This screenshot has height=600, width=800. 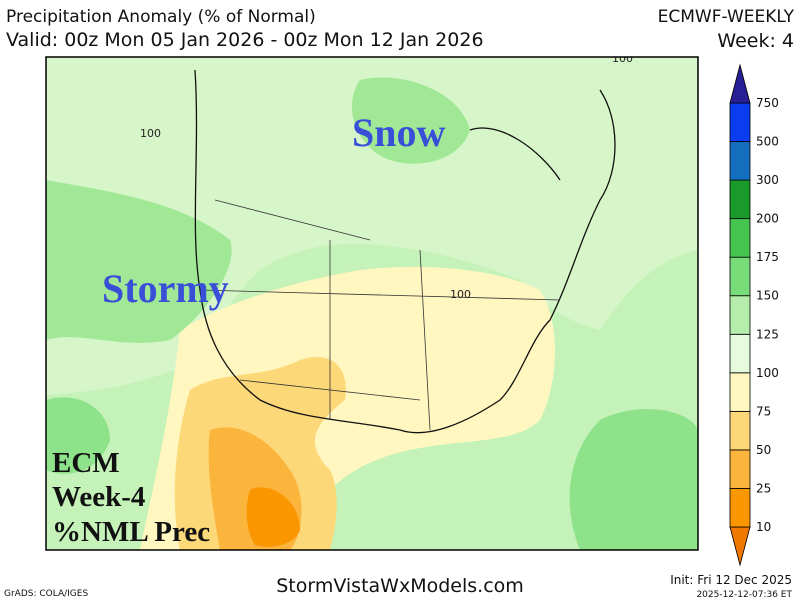 I want to click on credit: GrADS: COLA/IGES, so click(x=46, y=594).